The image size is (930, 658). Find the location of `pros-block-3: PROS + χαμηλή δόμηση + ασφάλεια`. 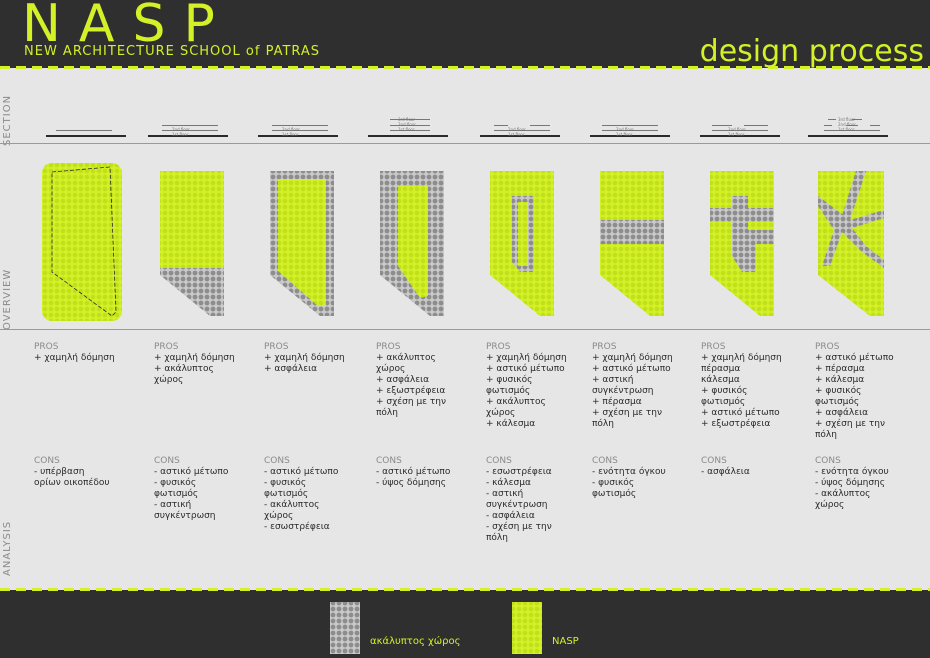

pros-block-3: PROS + χαμηλή δόμηση + ασφάλεια is located at coordinates (313, 358).